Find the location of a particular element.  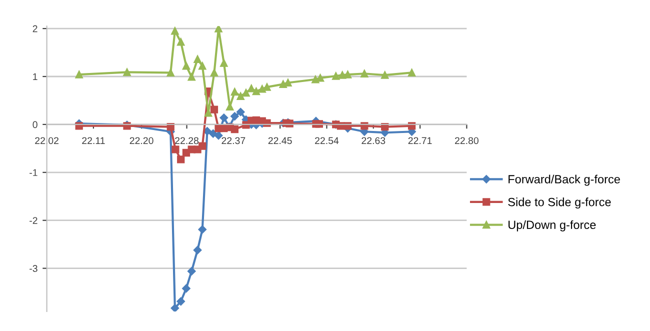

x-tick-label: 22.54 is located at coordinates (327, 140).